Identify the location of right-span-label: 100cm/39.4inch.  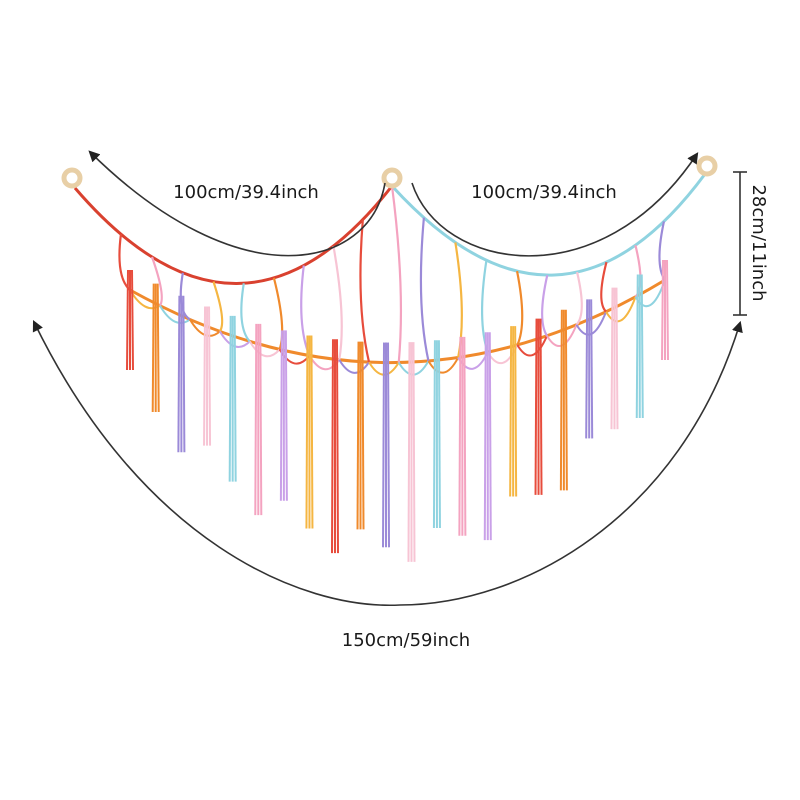
(544, 192).